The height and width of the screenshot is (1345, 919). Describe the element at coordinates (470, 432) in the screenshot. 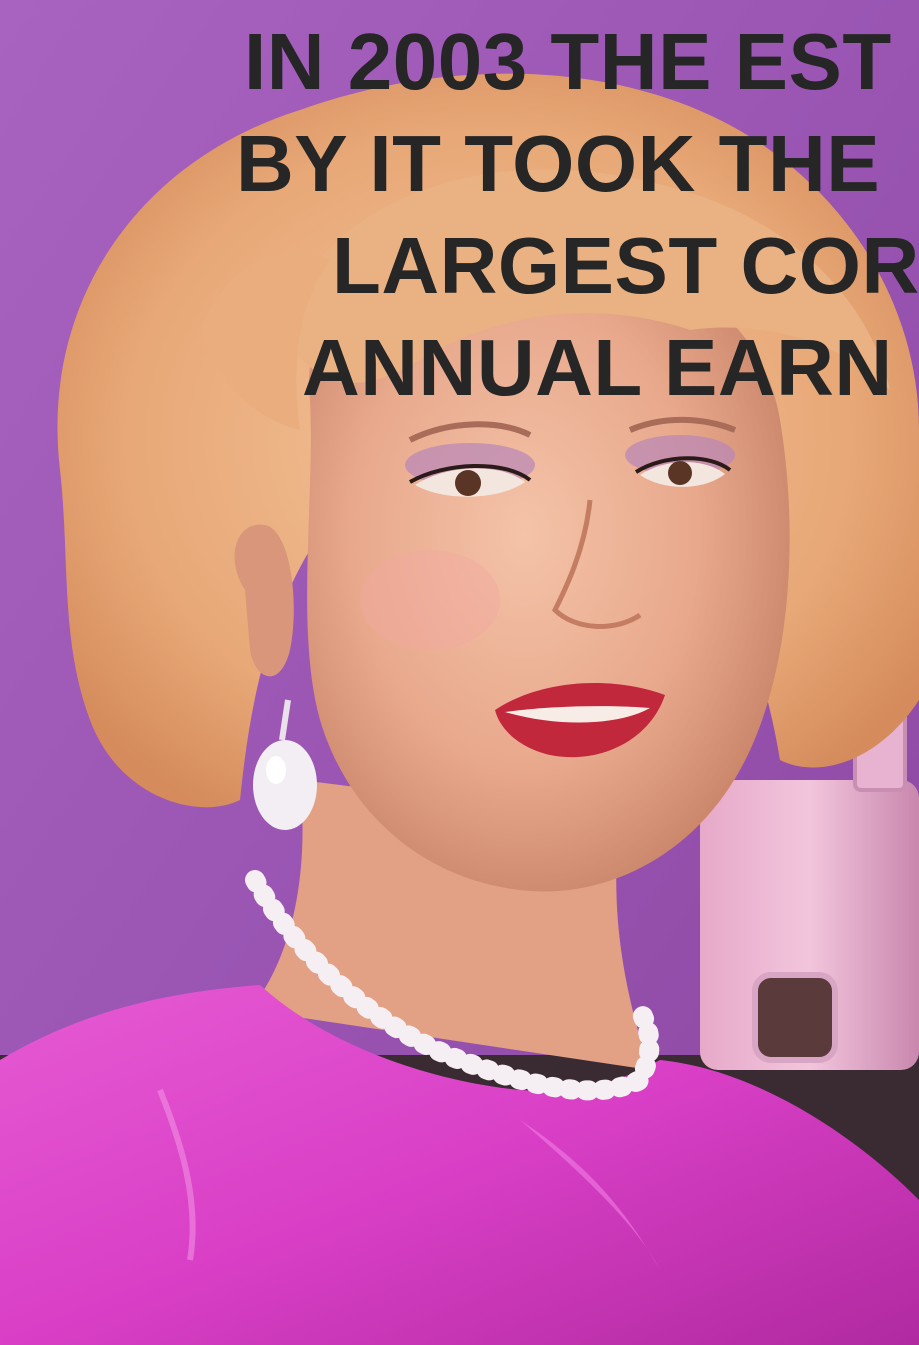

I see `eyebrow-left` at that location.